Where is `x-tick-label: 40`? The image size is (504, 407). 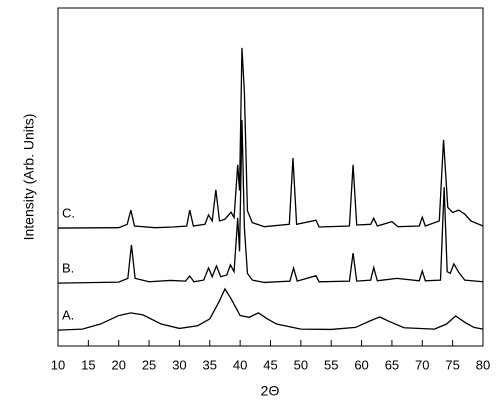 x-tick-label: 40 is located at coordinates (240, 364).